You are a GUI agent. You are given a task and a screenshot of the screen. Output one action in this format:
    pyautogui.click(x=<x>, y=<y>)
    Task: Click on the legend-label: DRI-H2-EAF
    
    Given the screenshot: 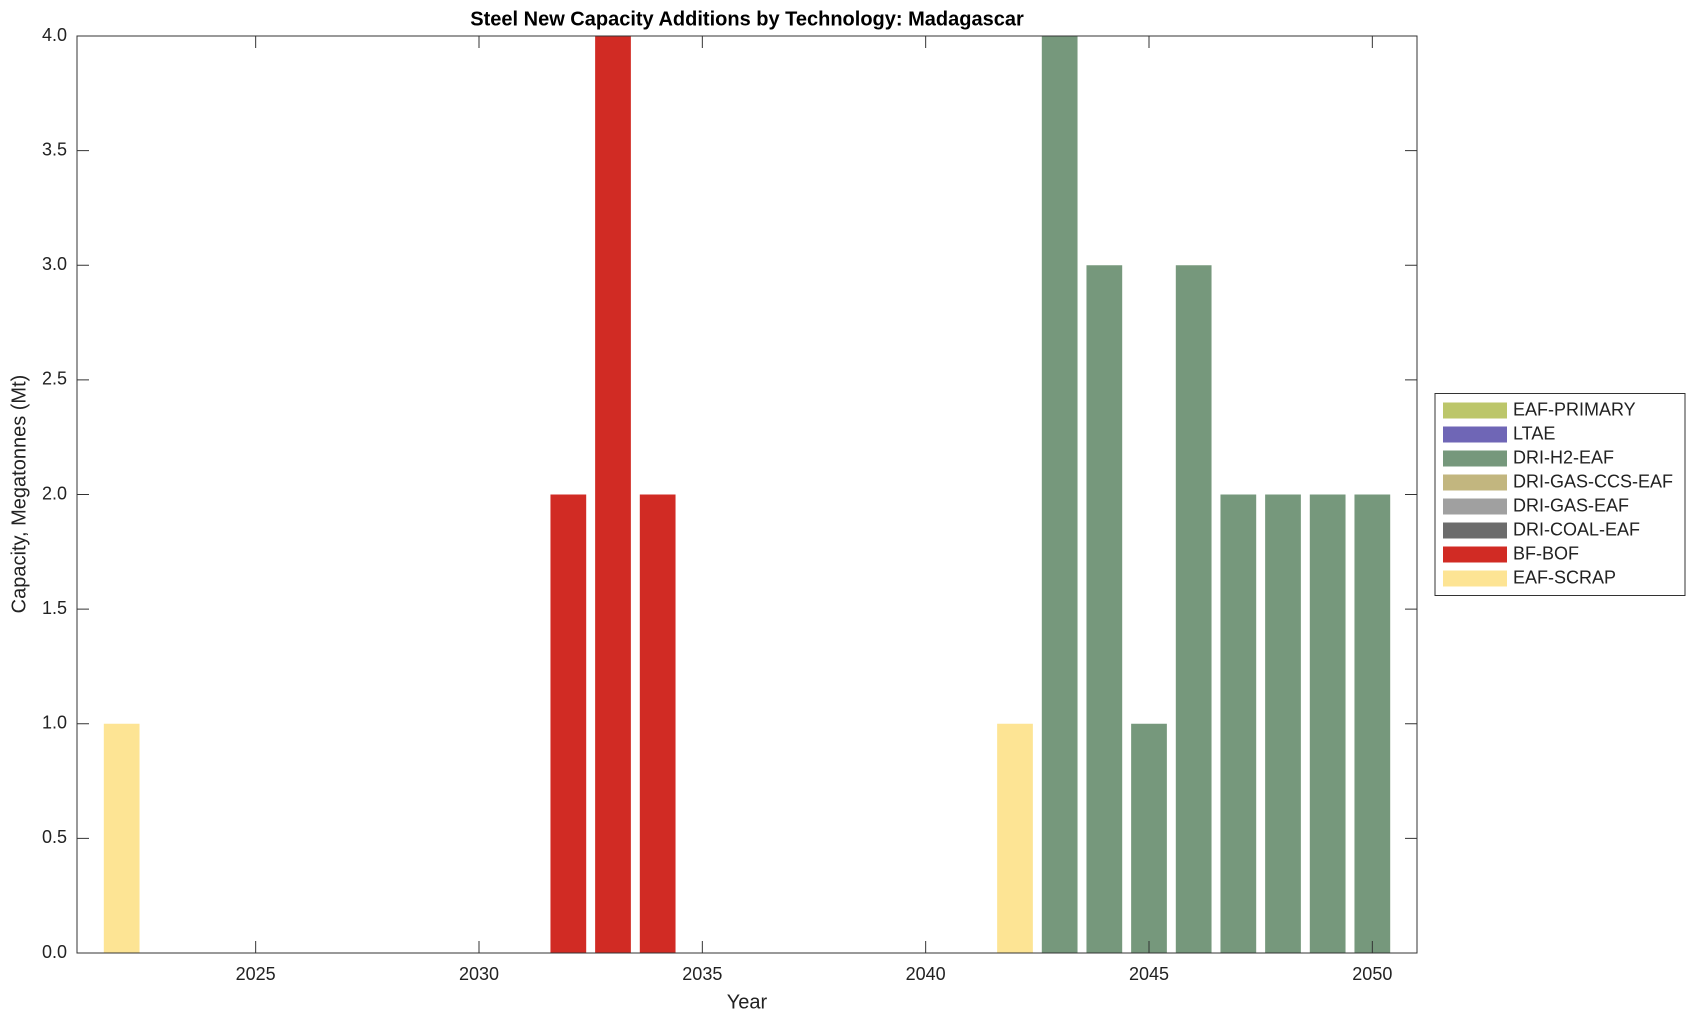 What is the action you would take?
    pyautogui.click(x=1563, y=457)
    